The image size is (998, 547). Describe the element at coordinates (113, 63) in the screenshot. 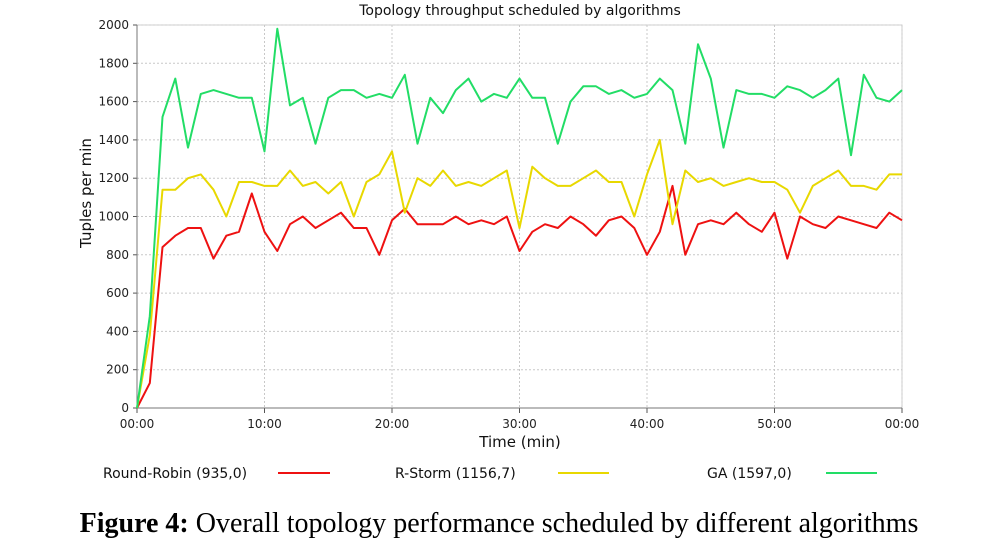

I see `y-tick-label: 1800` at that location.